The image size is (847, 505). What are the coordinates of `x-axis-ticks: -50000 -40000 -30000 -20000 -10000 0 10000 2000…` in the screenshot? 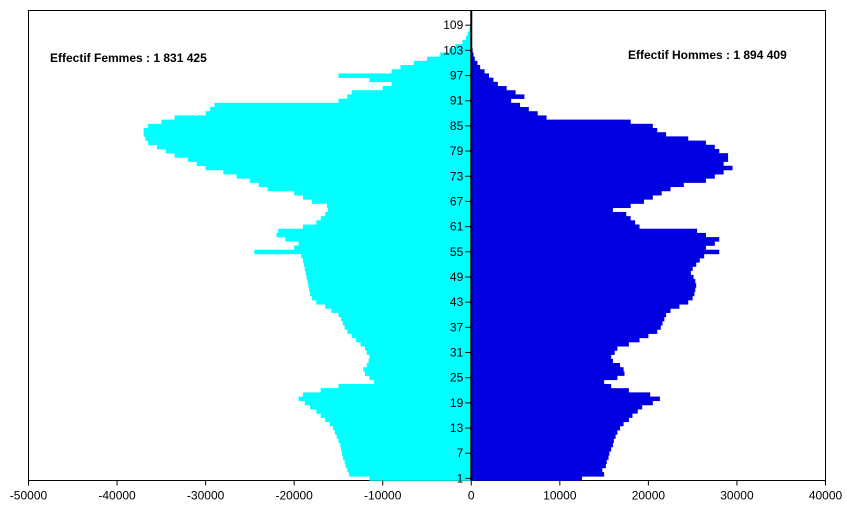 It's located at (426, 491).